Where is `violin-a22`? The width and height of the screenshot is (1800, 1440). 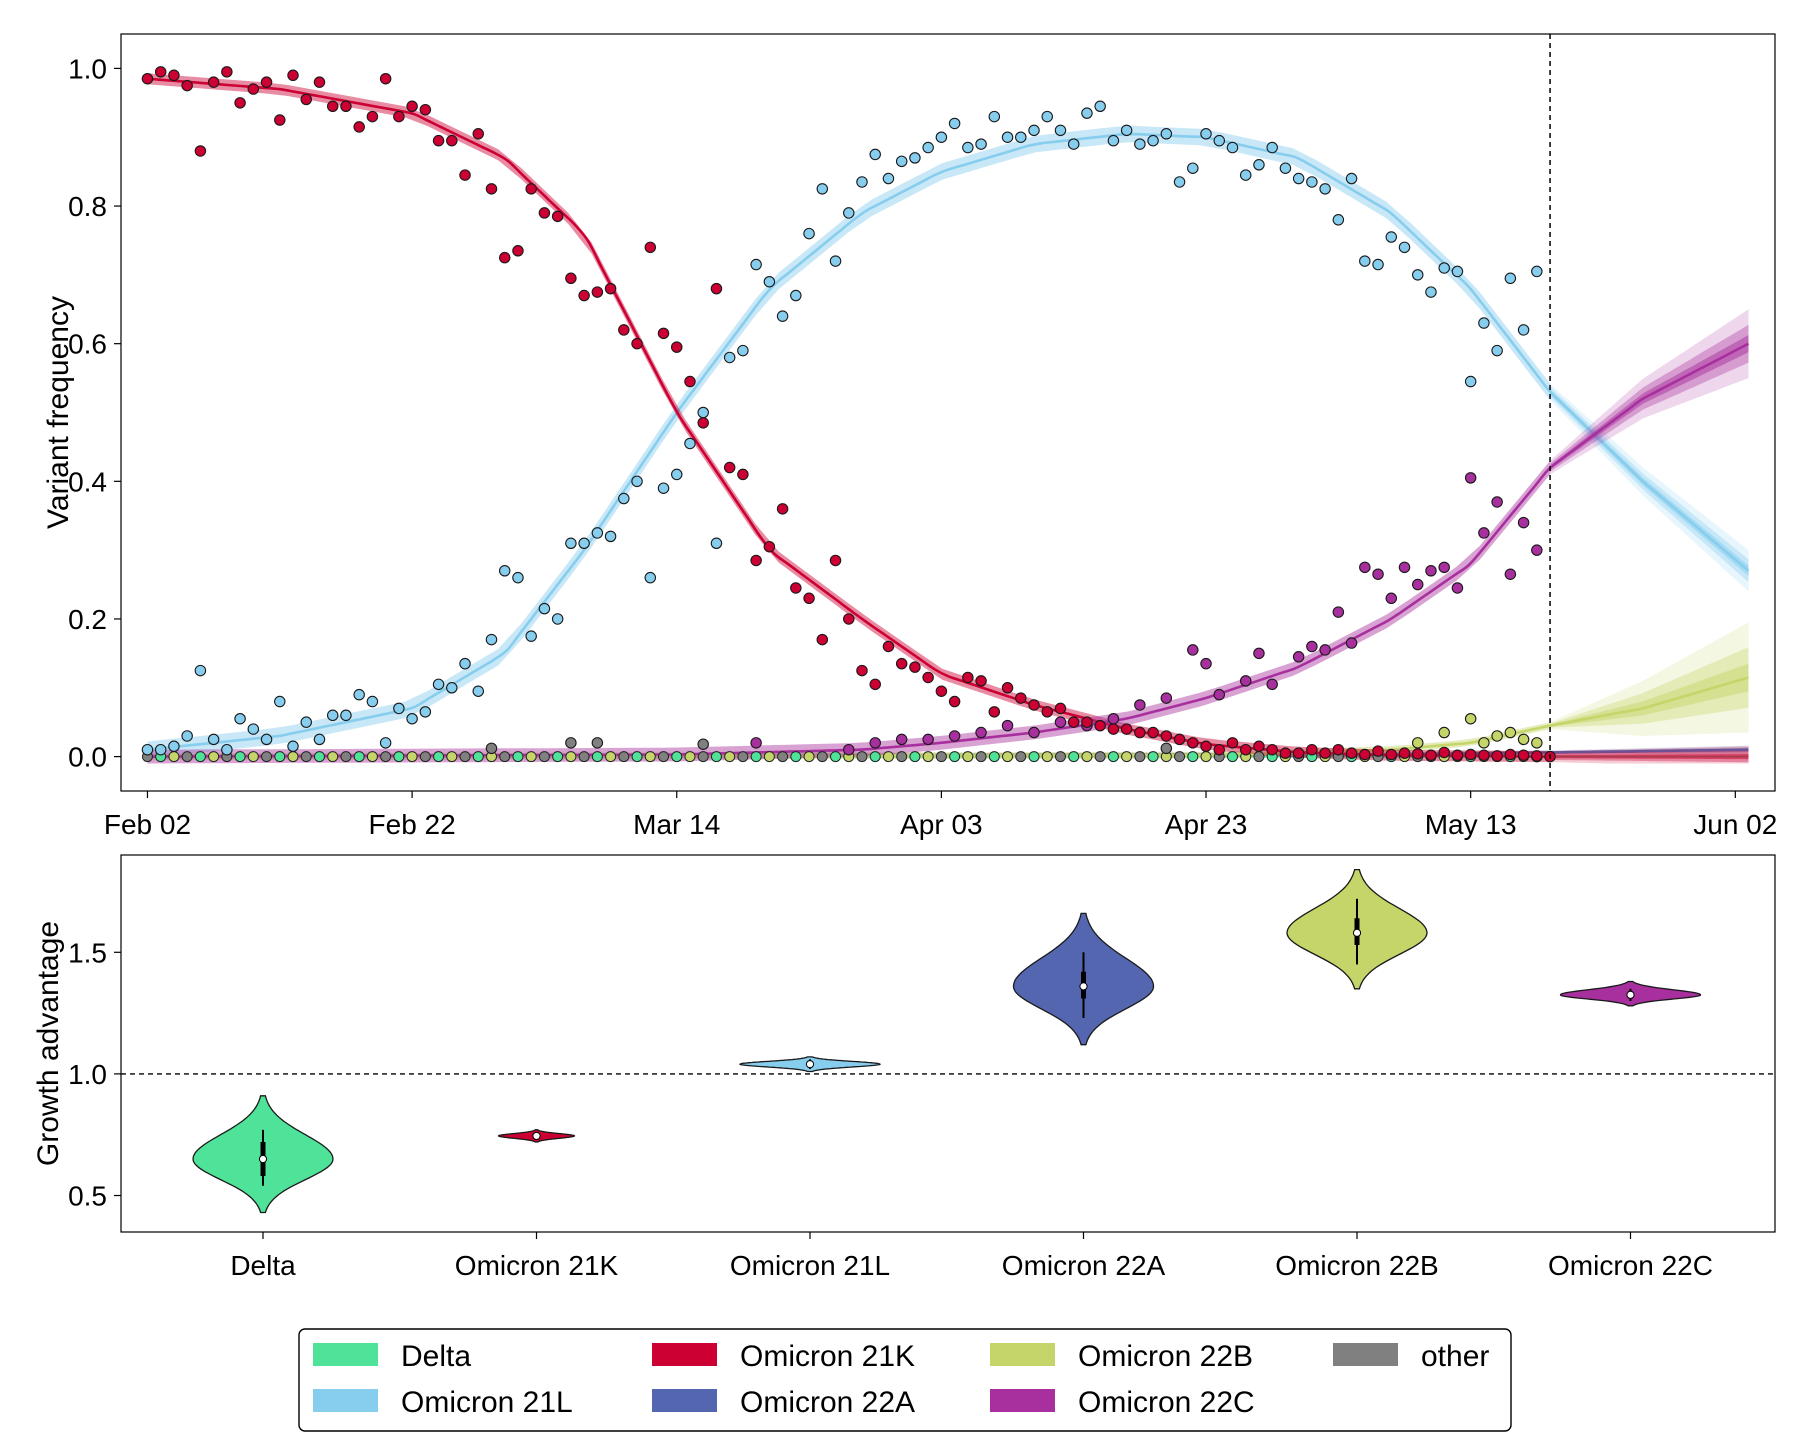
violin-a22 is located at coordinates (1083, 979).